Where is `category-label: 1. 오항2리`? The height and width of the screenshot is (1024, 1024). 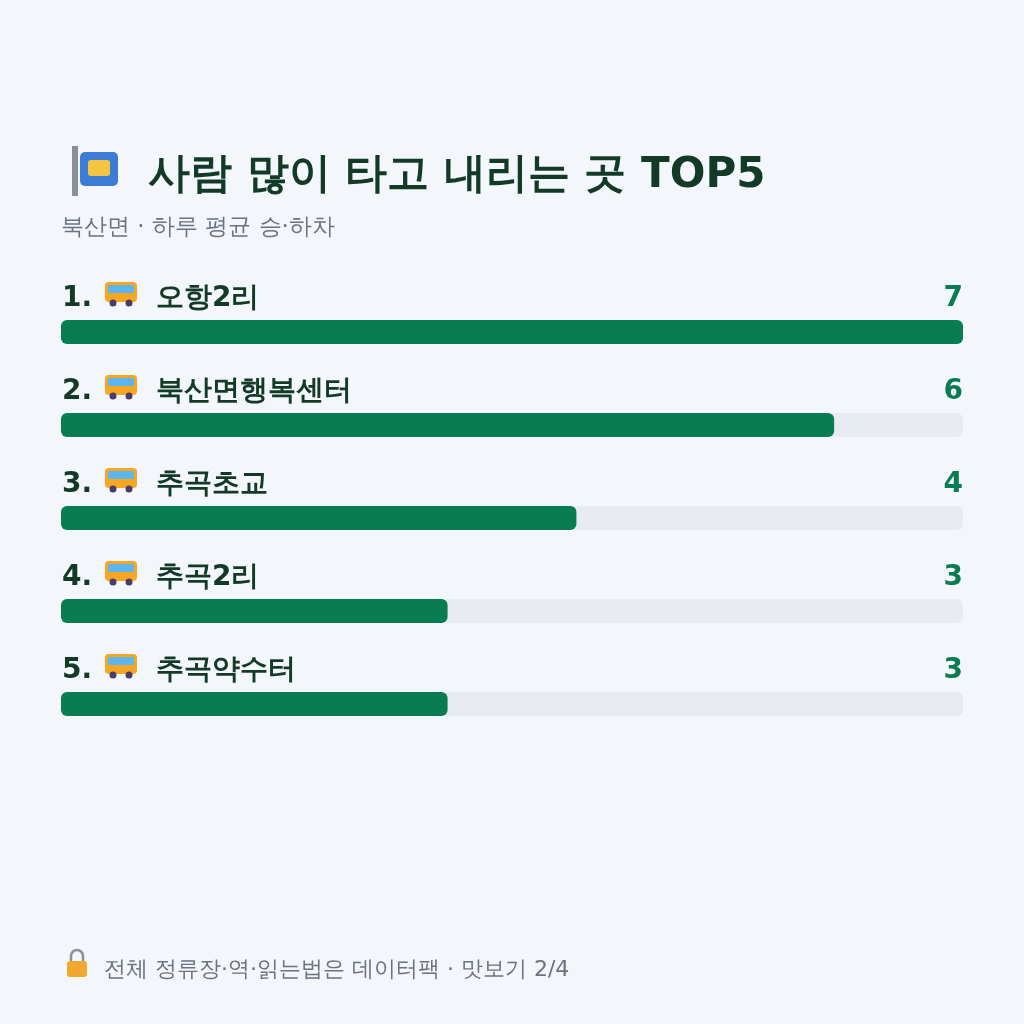 category-label: 1. 오항2리 is located at coordinates (161, 296).